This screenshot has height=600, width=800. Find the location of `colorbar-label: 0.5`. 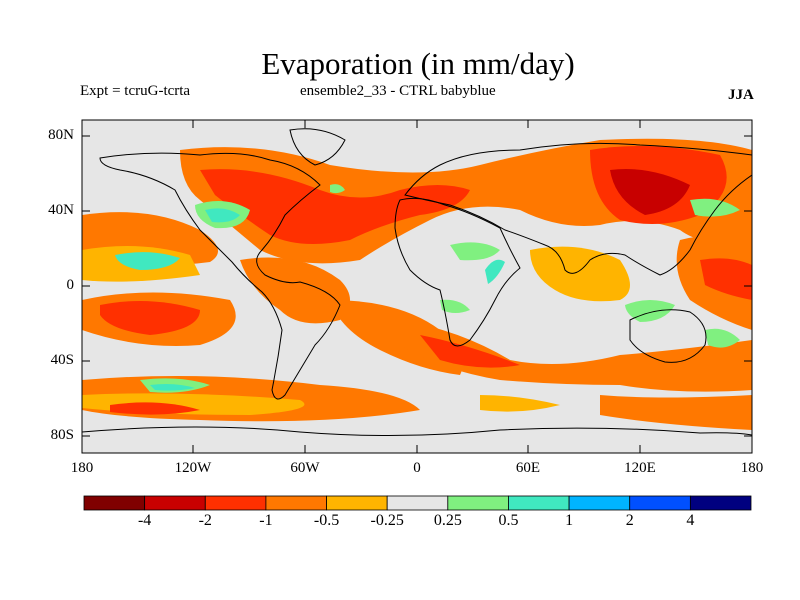

colorbar-label: 0.5 is located at coordinates (508, 520).